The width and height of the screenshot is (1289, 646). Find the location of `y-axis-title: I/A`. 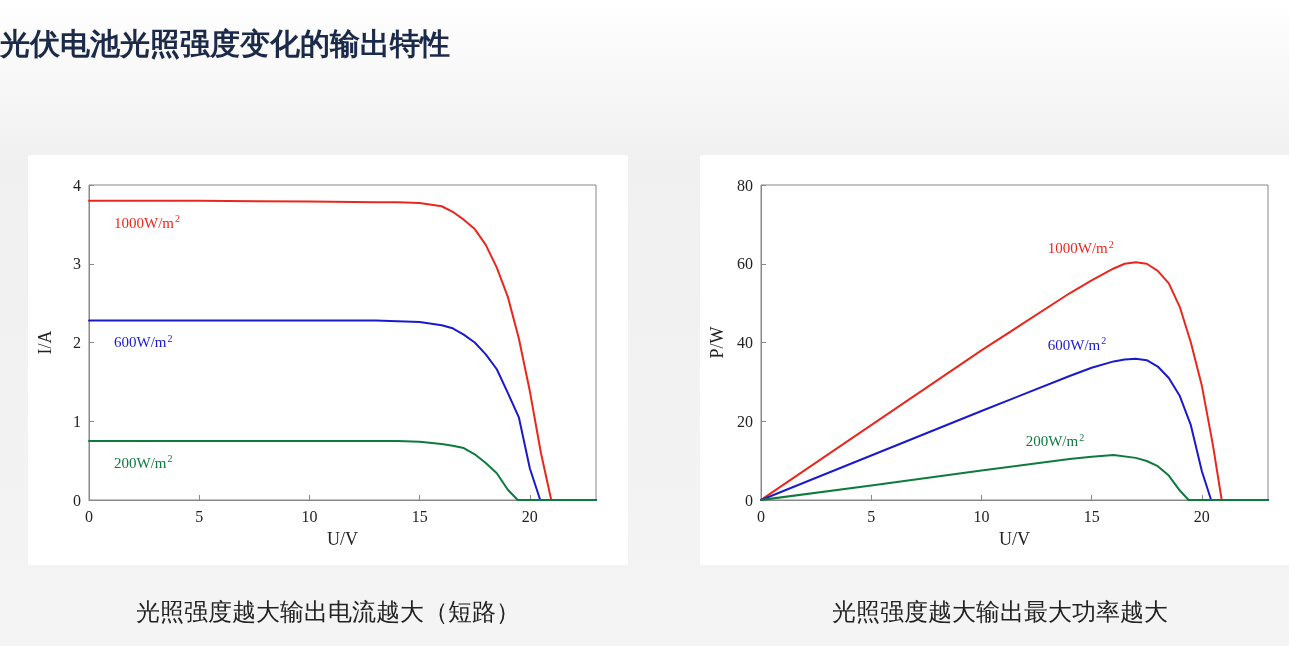

y-axis-title: I/A is located at coordinates (45, 342).